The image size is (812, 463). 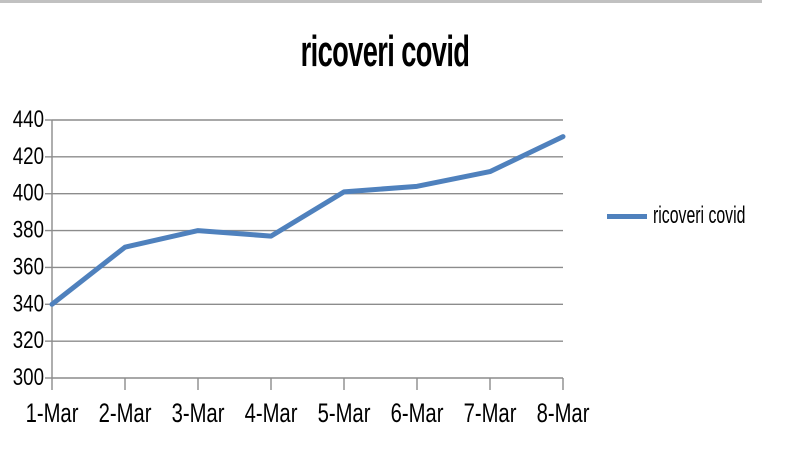 What do you see at coordinates (563, 413) in the screenshot?
I see `x-axis-label: 8-Mar` at bounding box center [563, 413].